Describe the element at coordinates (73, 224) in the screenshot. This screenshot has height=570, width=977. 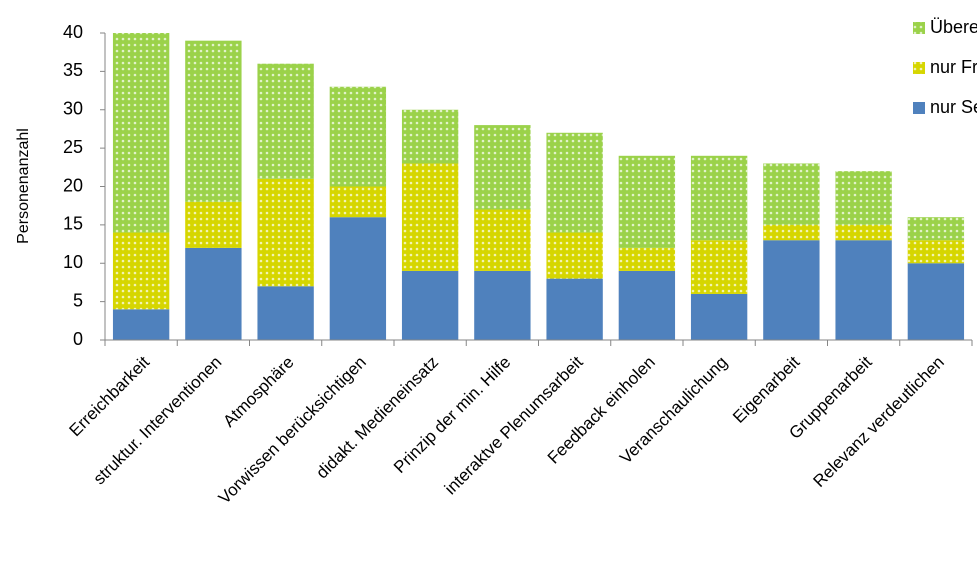
I see `y-tick-label: 15` at that location.